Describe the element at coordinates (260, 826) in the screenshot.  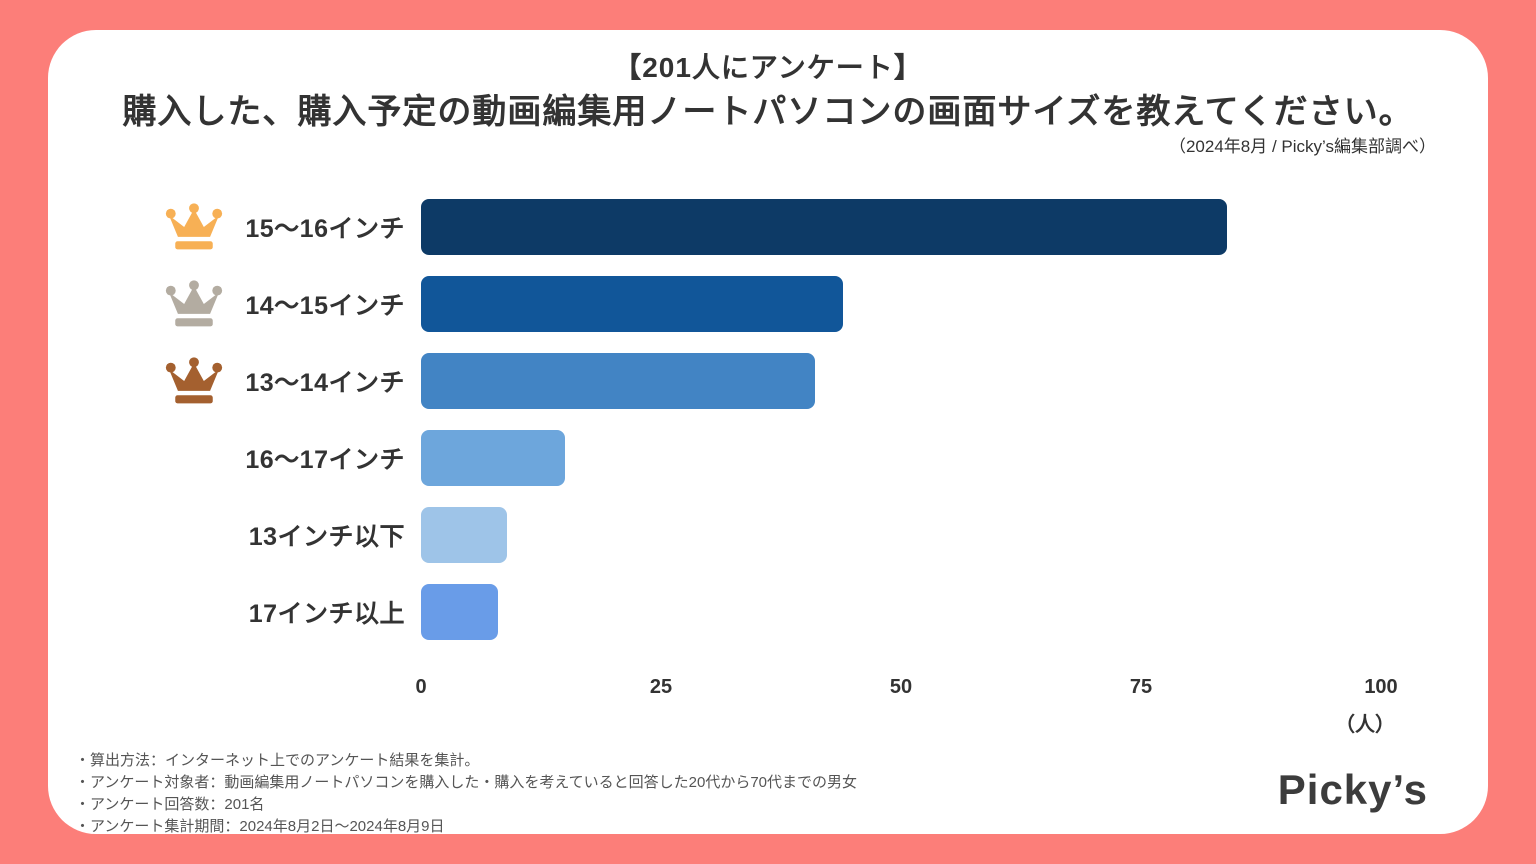
I see `footnote: ・アンケート集計期間：2024年8月2日〜2024年8月9日` at that location.